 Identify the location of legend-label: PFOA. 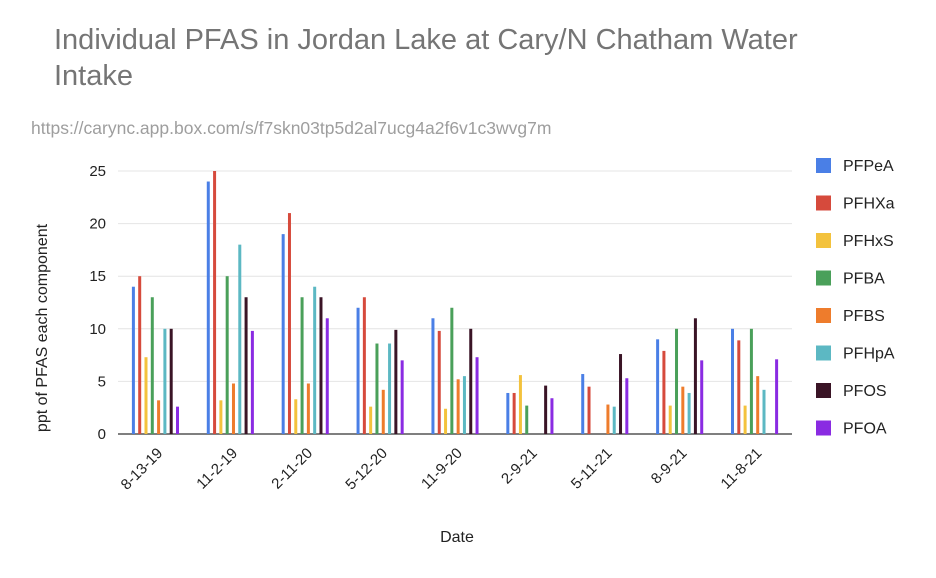
(865, 429).